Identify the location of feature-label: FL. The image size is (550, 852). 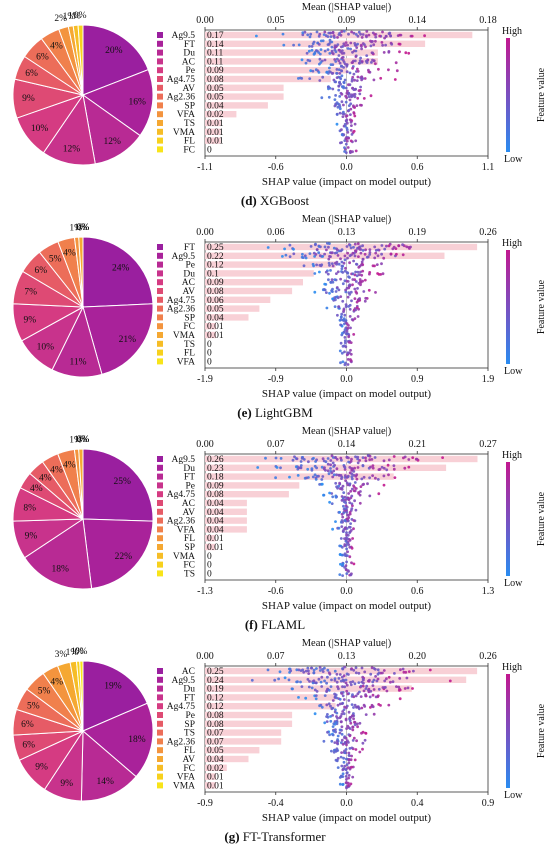
(189, 751).